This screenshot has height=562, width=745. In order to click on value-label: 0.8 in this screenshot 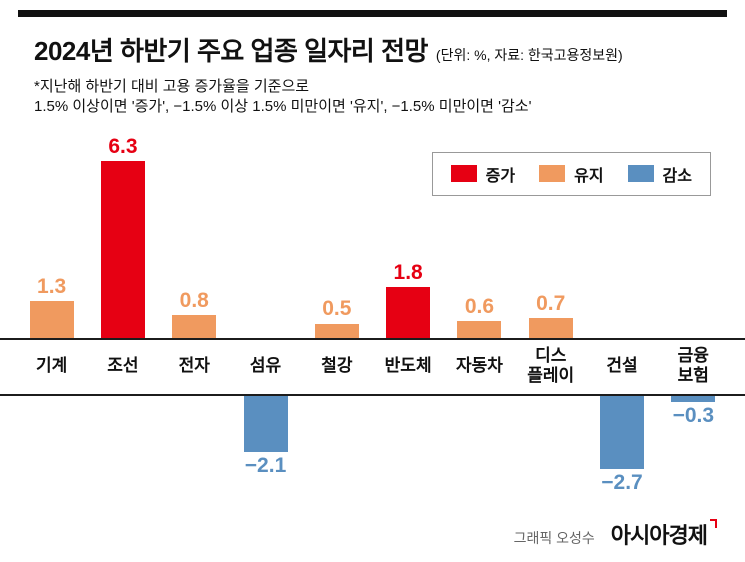, I will do `click(194, 301)`.